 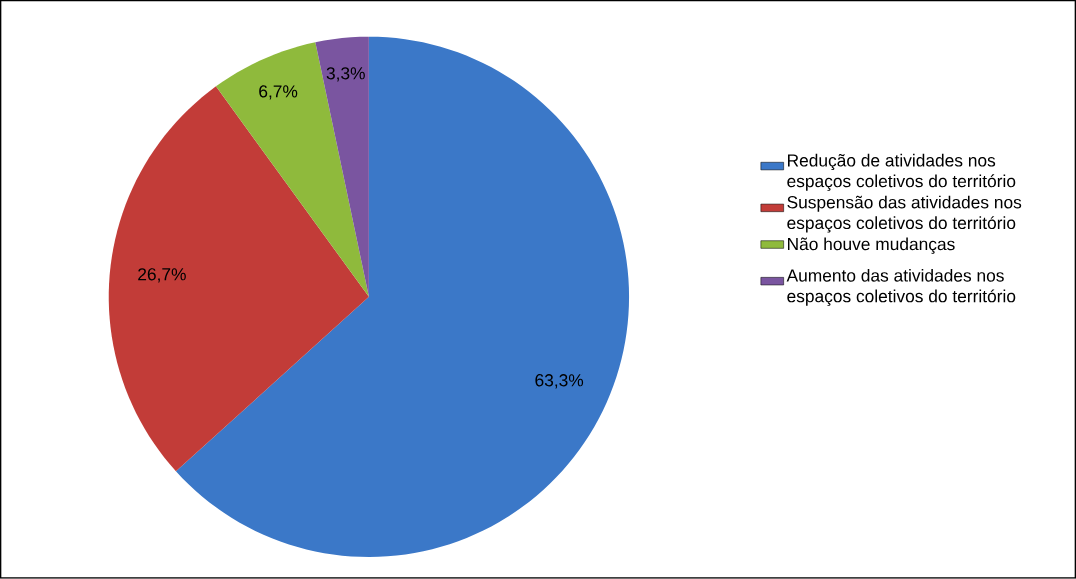 I want to click on data-label: 3,3%, so click(x=345, y=74).